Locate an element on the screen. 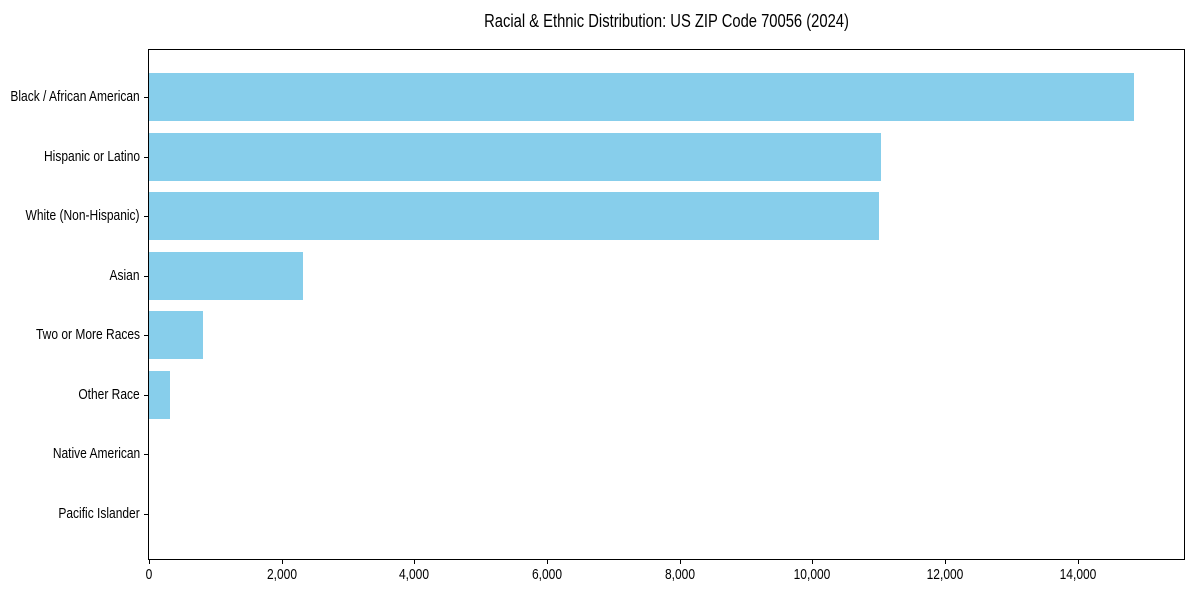 The image size is (1200, 600). y-tick-label-other-race: Other Race is located at coordinates (109, 394).